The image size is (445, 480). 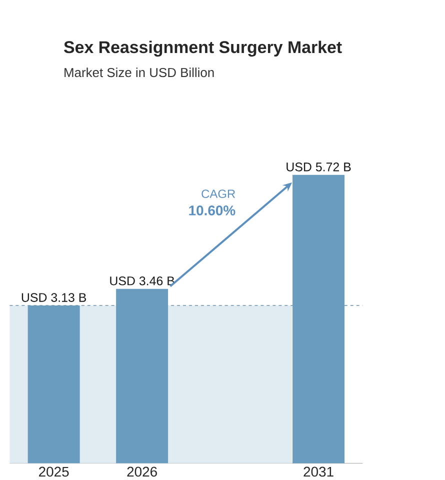 I want to click on annotation: CAGR, so click(x=219, y=194).